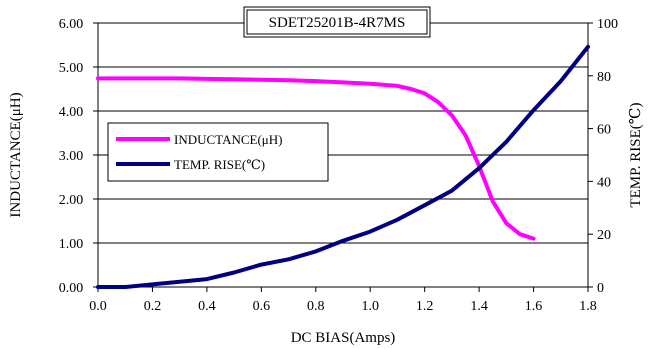  Describe the element at coordinates (534, 306) in the screenshot. I see `x-tick-label: 1.6` at that location.